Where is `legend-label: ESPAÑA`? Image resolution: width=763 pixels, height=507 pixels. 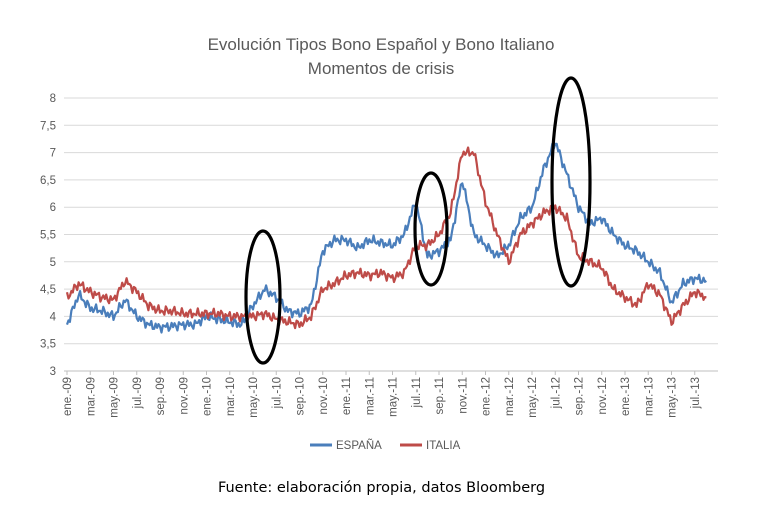
legend-label: ESPAÑA is located at coordinates (359, 445).